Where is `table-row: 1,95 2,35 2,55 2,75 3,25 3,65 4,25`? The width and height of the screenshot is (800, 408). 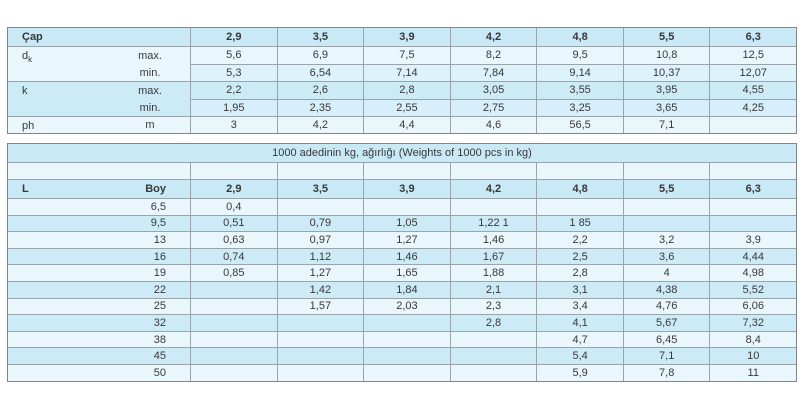 table-row: 1,95 2,35 2,55 2,75 3,25 3,65 4,25 is located at coordinates (493, 107).